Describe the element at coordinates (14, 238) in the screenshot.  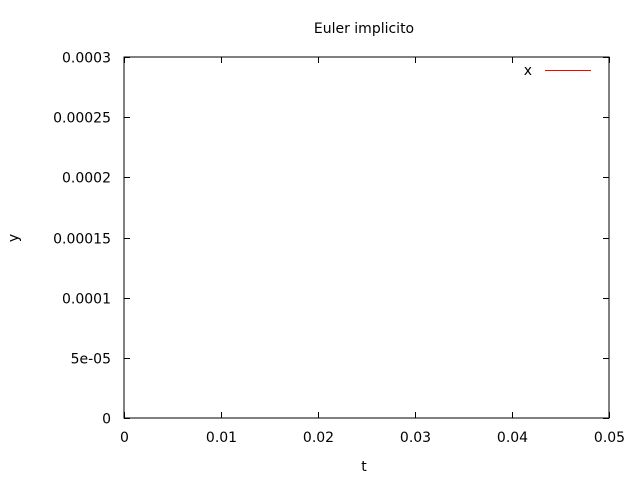
I see `y-axis-label: y` at that location.